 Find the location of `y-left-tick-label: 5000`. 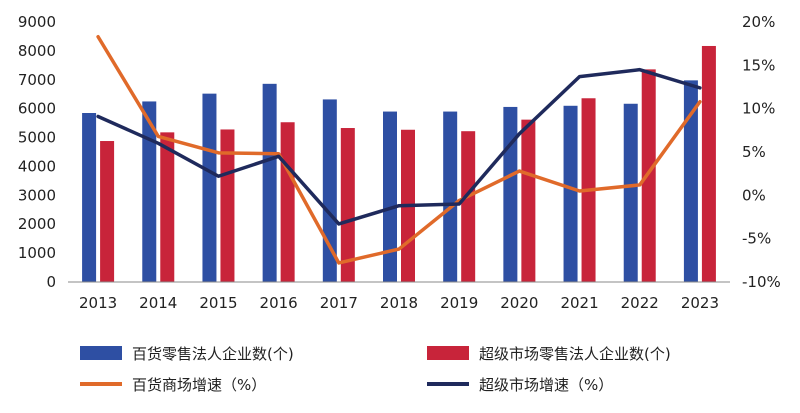

y-left-tick-label: 5000 is located at coordinates (37, 138).